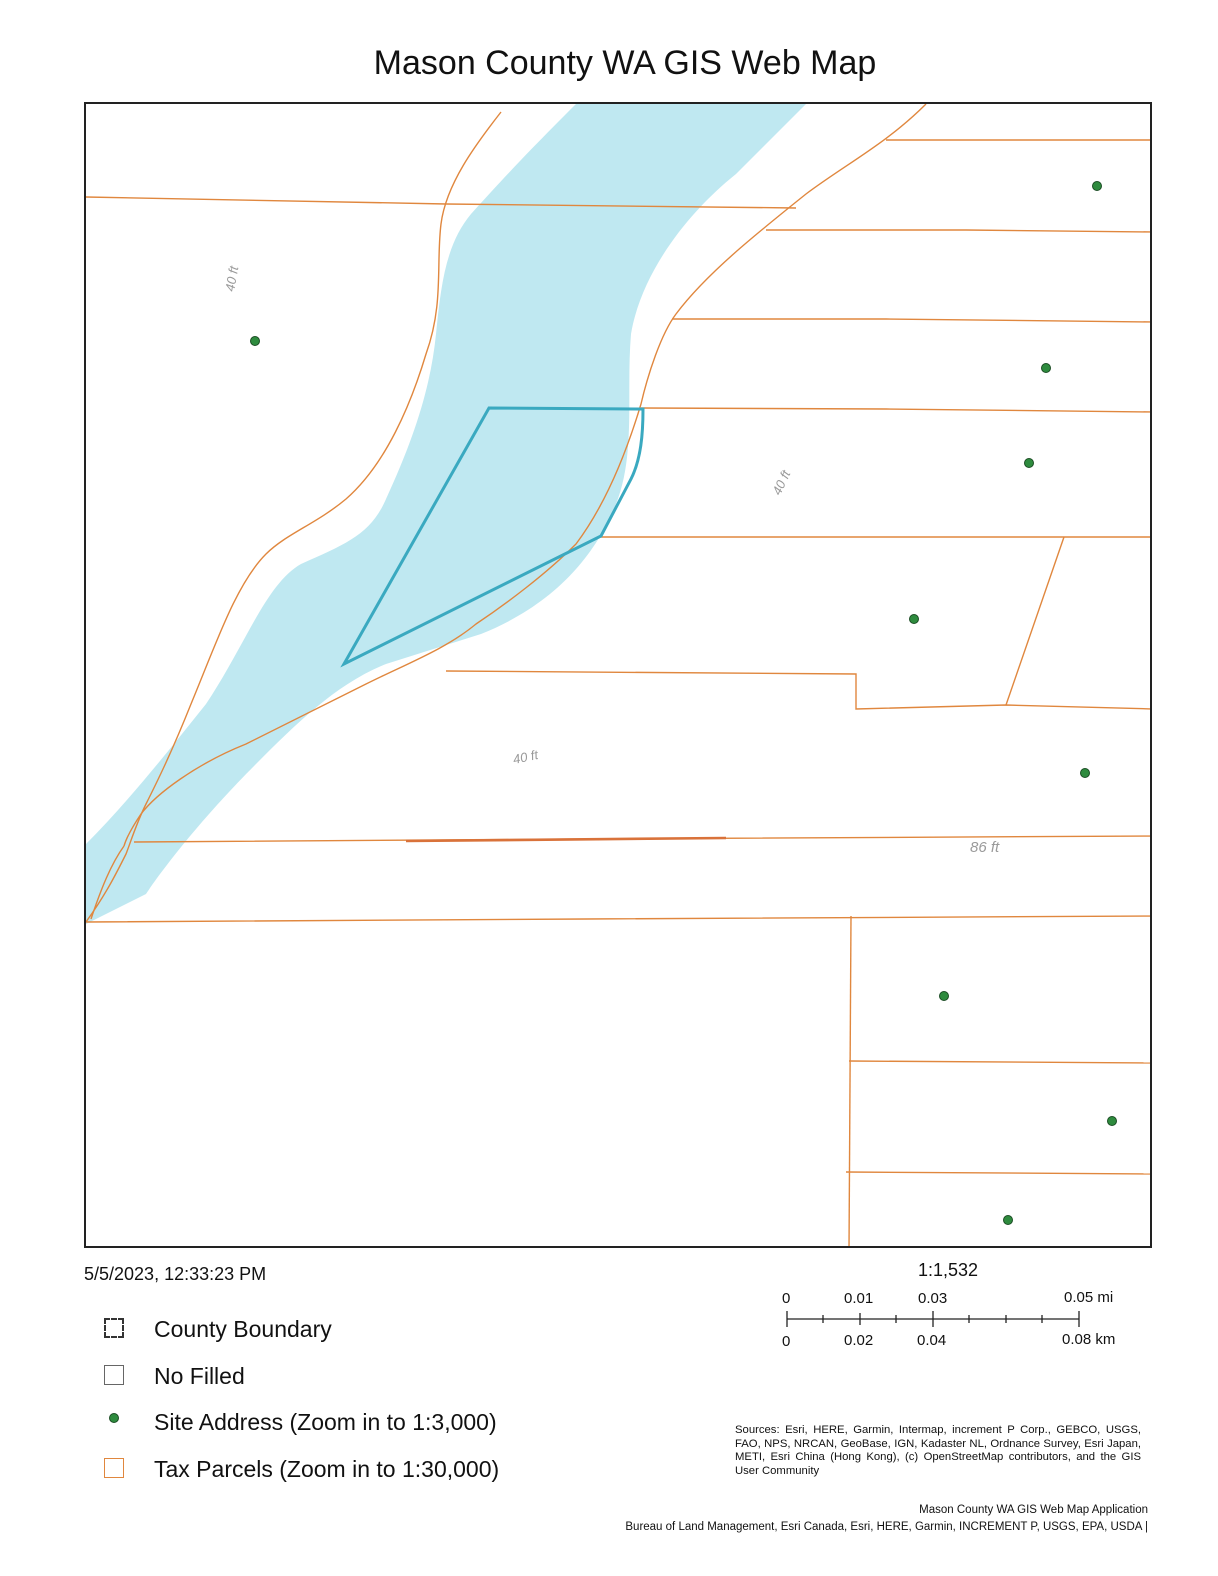 This screenshot has height=1576, width=1218. I want to click on scale-mi-label: 0.03, so click(933, 1298).